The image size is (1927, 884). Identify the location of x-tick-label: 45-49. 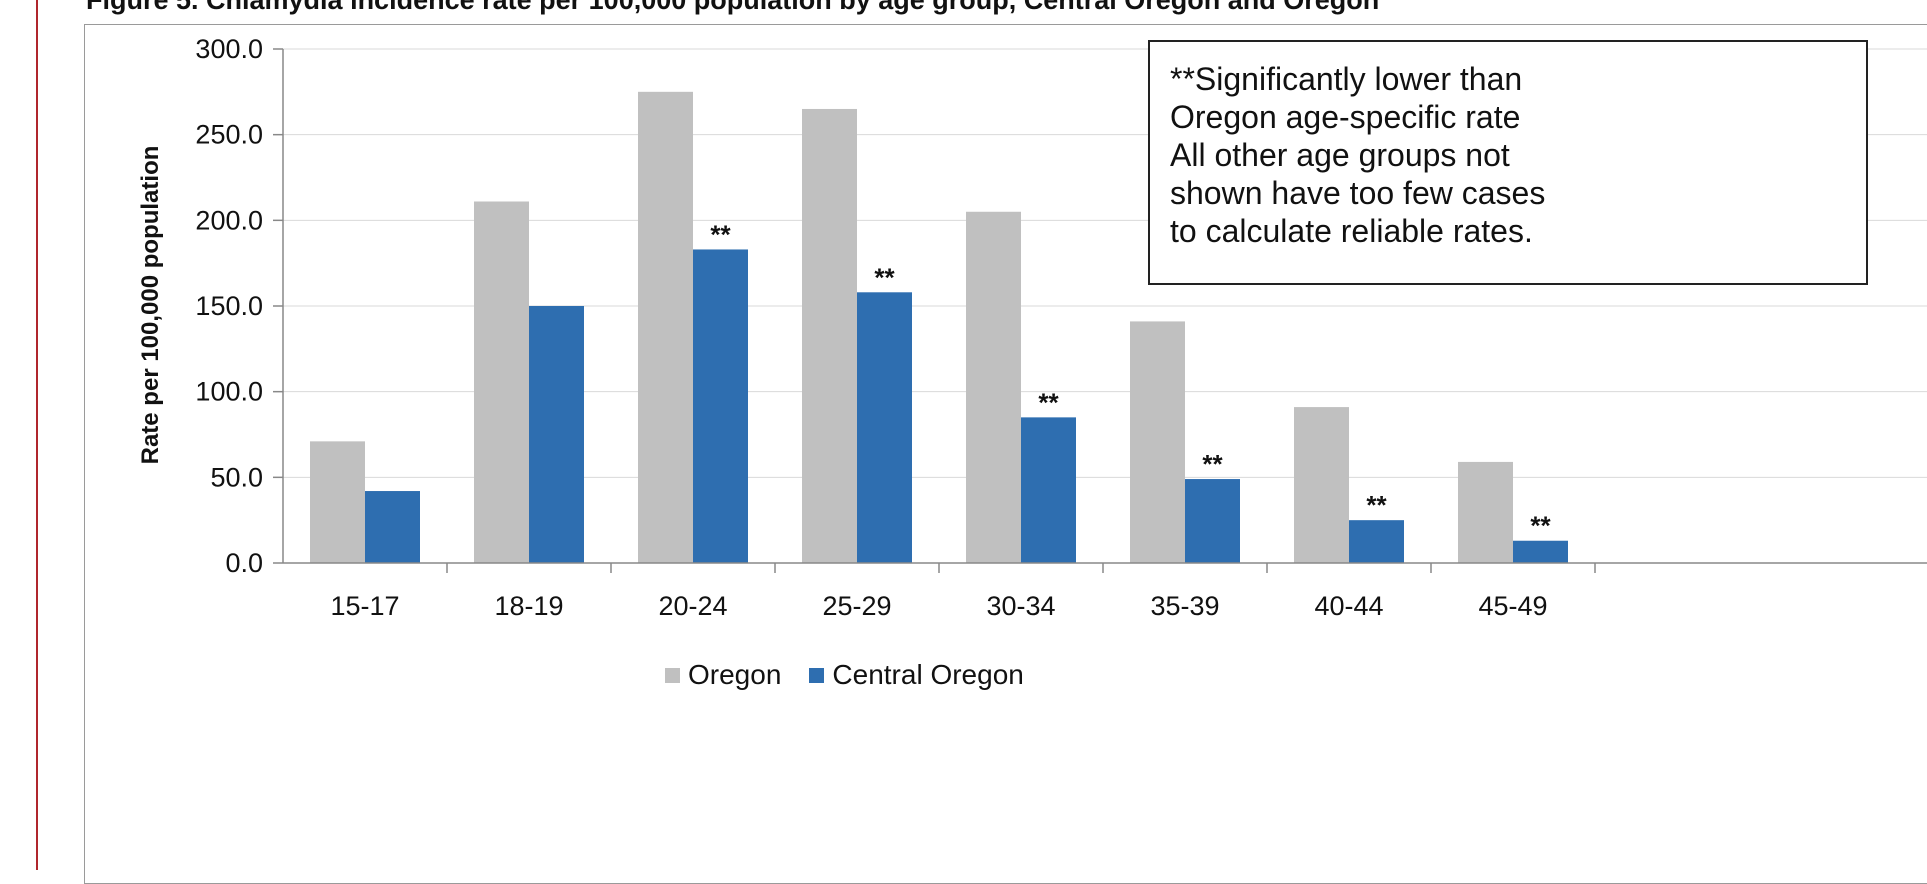
(1512, 606).